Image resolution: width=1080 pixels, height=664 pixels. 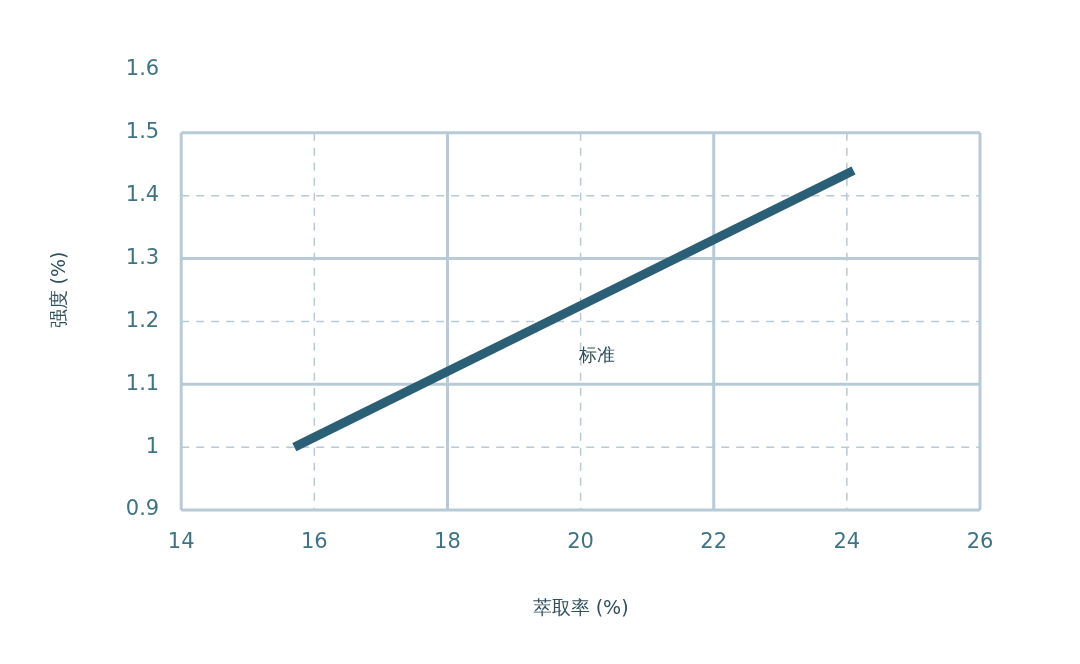 What do you see at coordinates (580, 606) in the screenshot?
I see `x-axis-title: 萃取率 (%)` at bounding box center [580, 606].